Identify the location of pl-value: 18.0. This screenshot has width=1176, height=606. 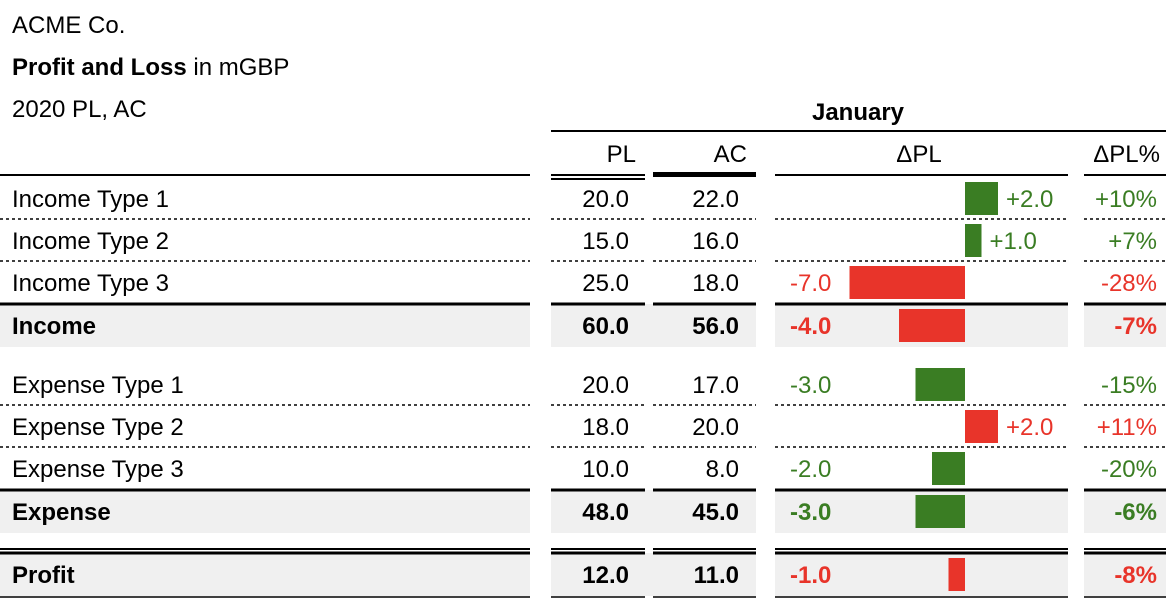
(605, 427).